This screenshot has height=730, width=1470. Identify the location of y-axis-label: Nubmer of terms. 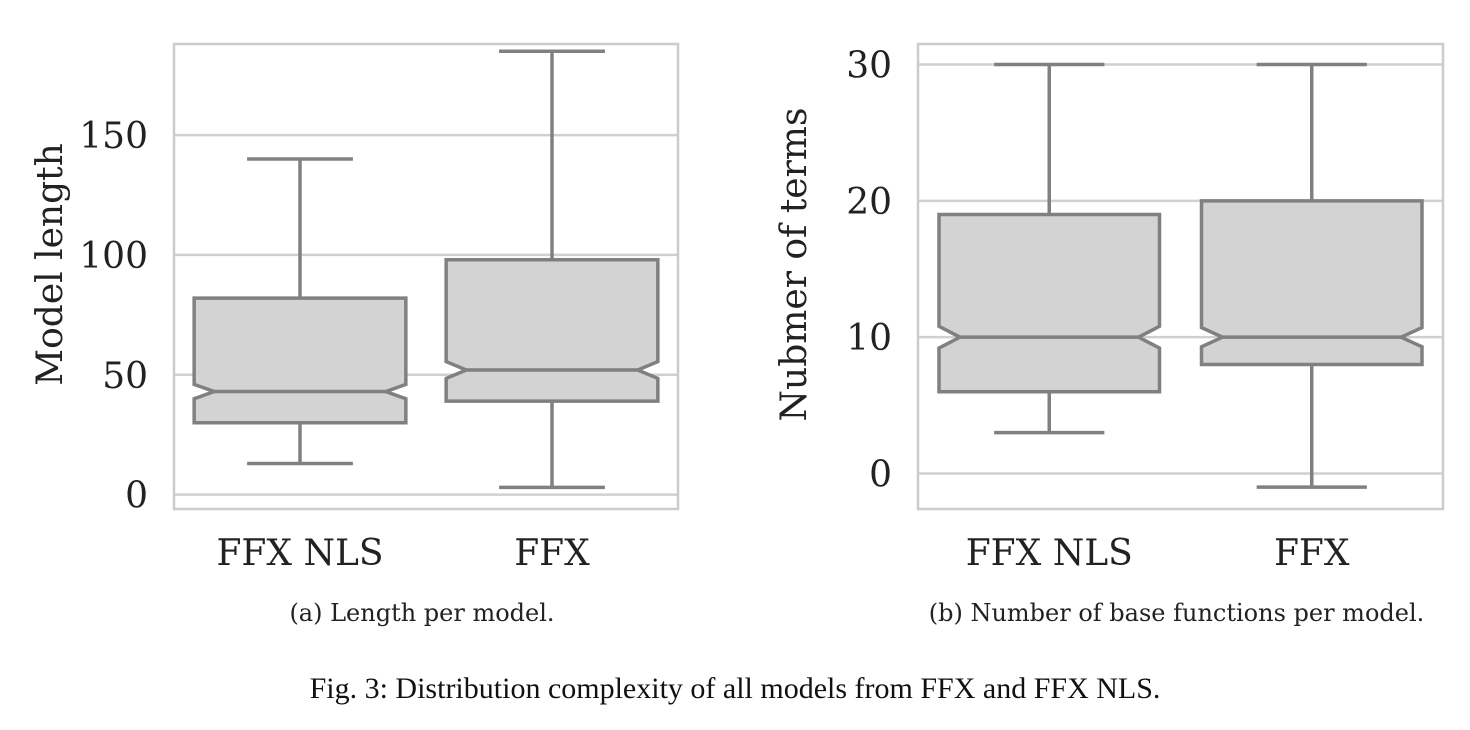
(794, 265).